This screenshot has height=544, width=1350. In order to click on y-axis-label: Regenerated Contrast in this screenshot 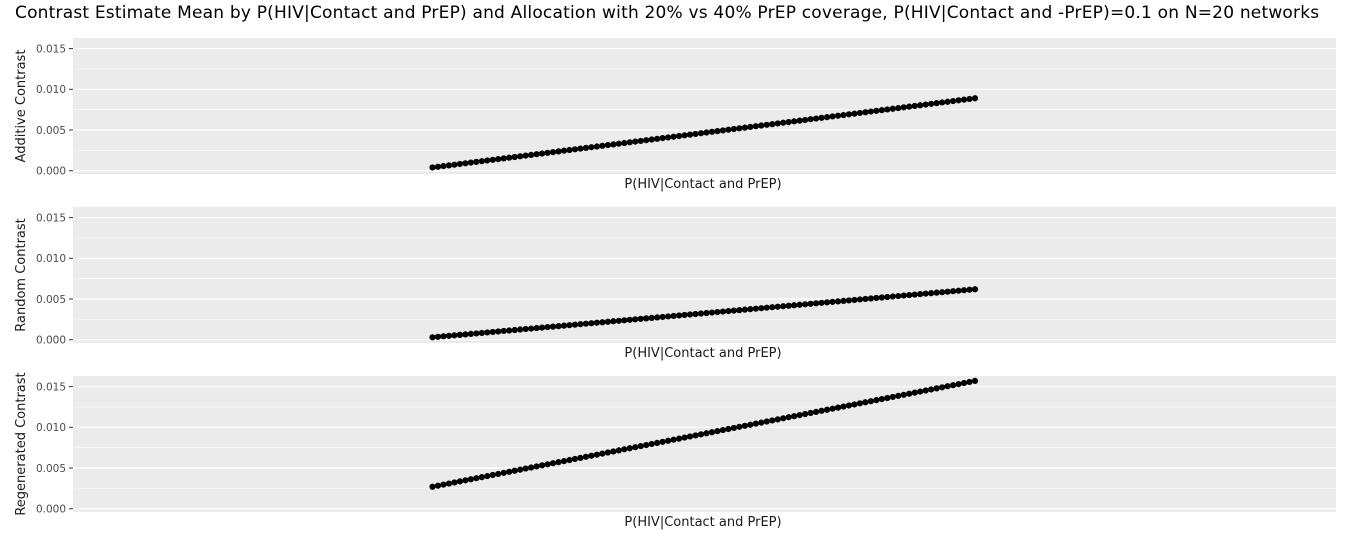, I will do `click(21, 443)`.